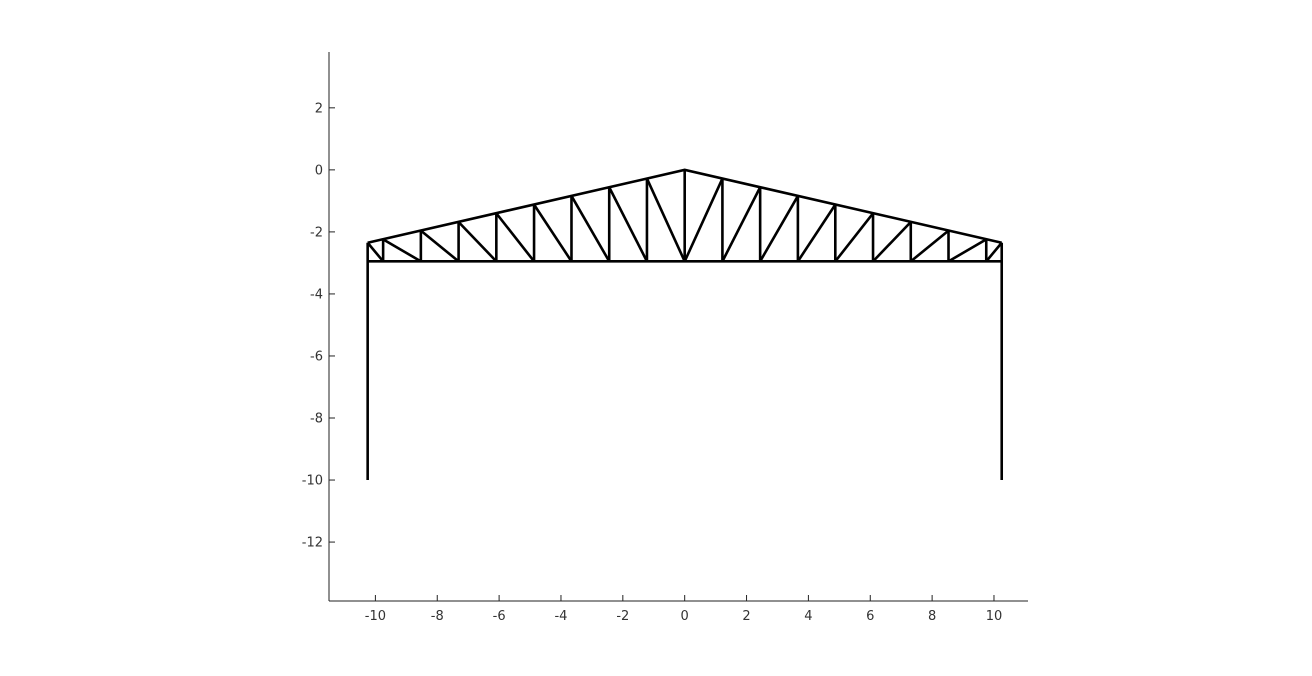 This screenshot has height=676, width=1312. I want to click on x-tick-label: -8, so click(437, 616).